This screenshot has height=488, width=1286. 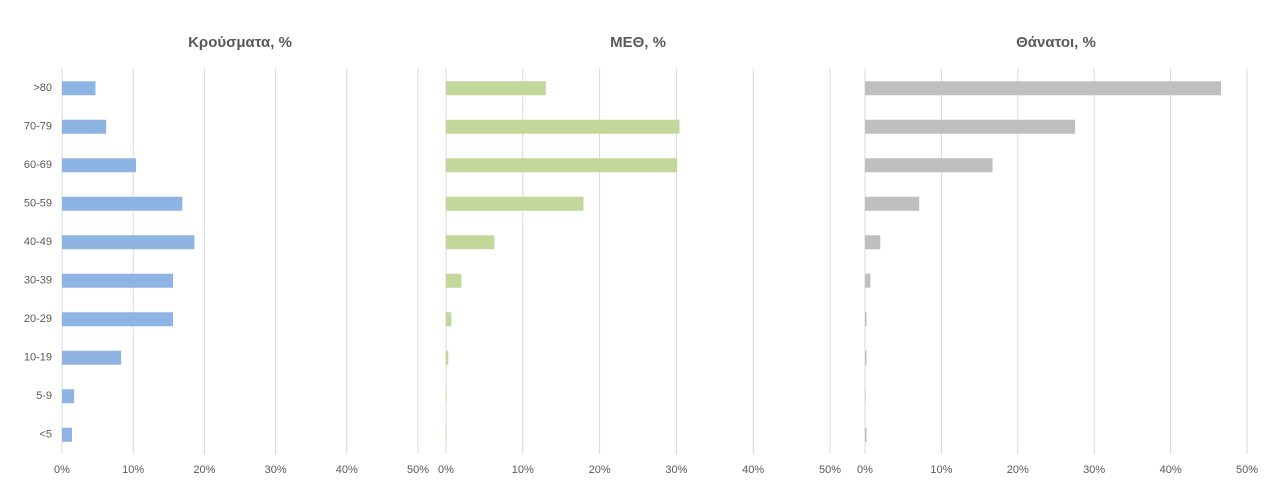 I want to click on y-tick-label: 70-79, so click(x=38, y=127).